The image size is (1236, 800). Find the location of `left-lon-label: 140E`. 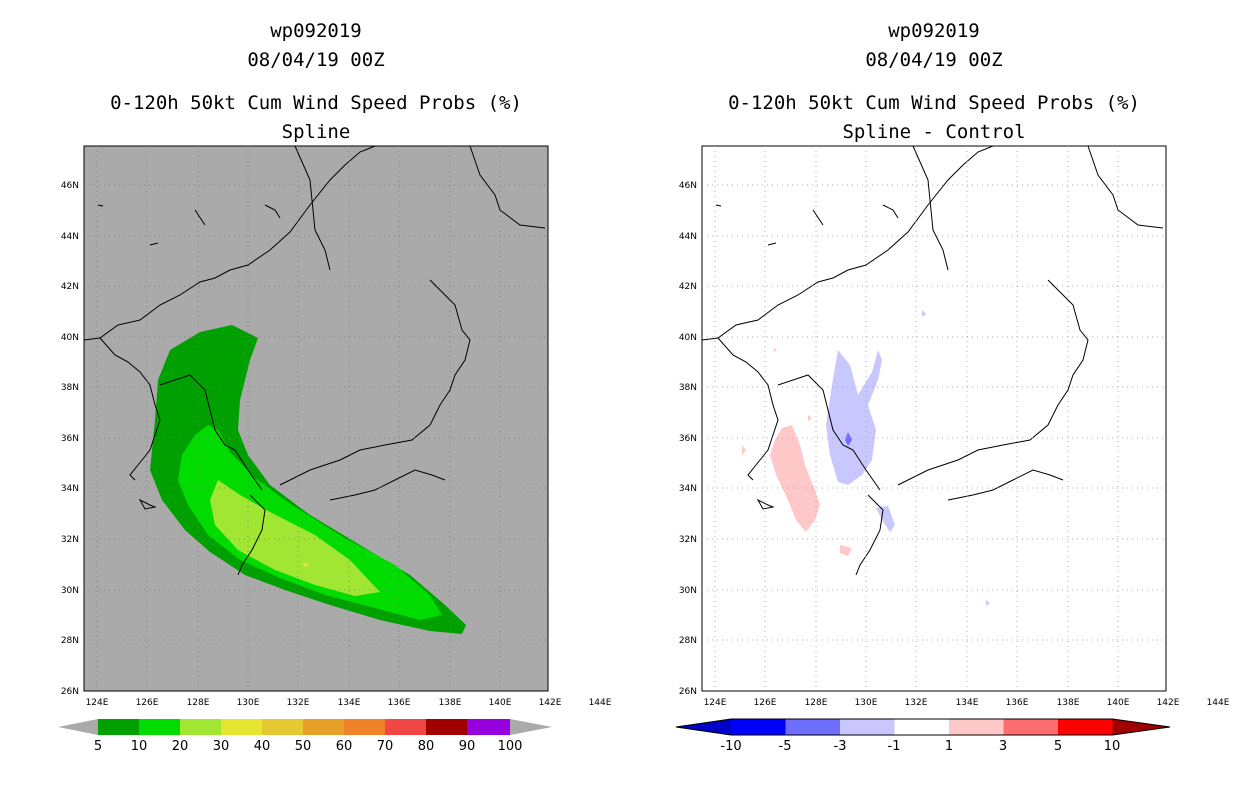

left-lon-label: 140E is located at coordinates (500, 703).